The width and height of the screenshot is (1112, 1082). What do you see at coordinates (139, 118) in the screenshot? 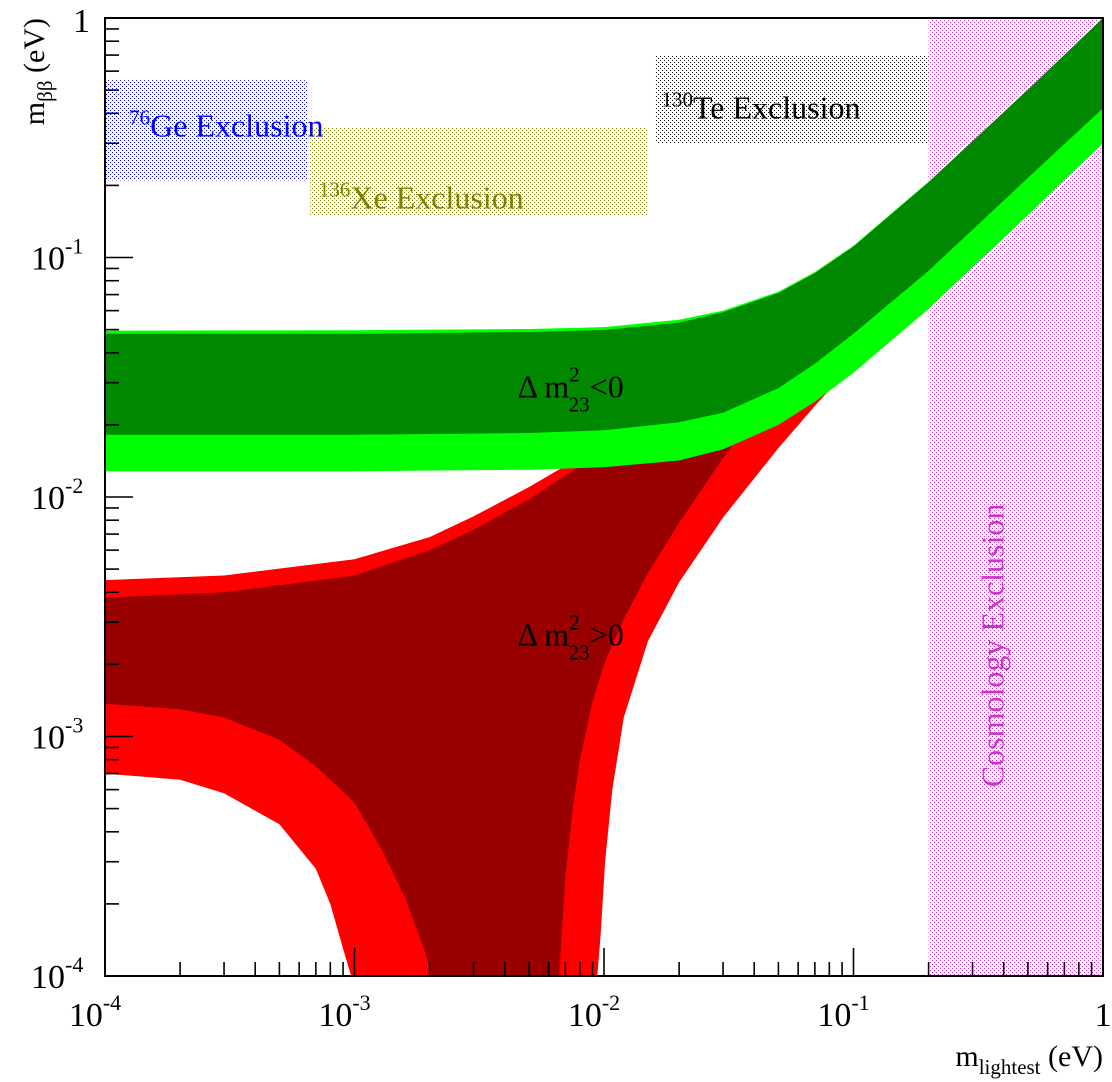
I see `exclusion-label-sup: 76` at bounding box center [139, 118].